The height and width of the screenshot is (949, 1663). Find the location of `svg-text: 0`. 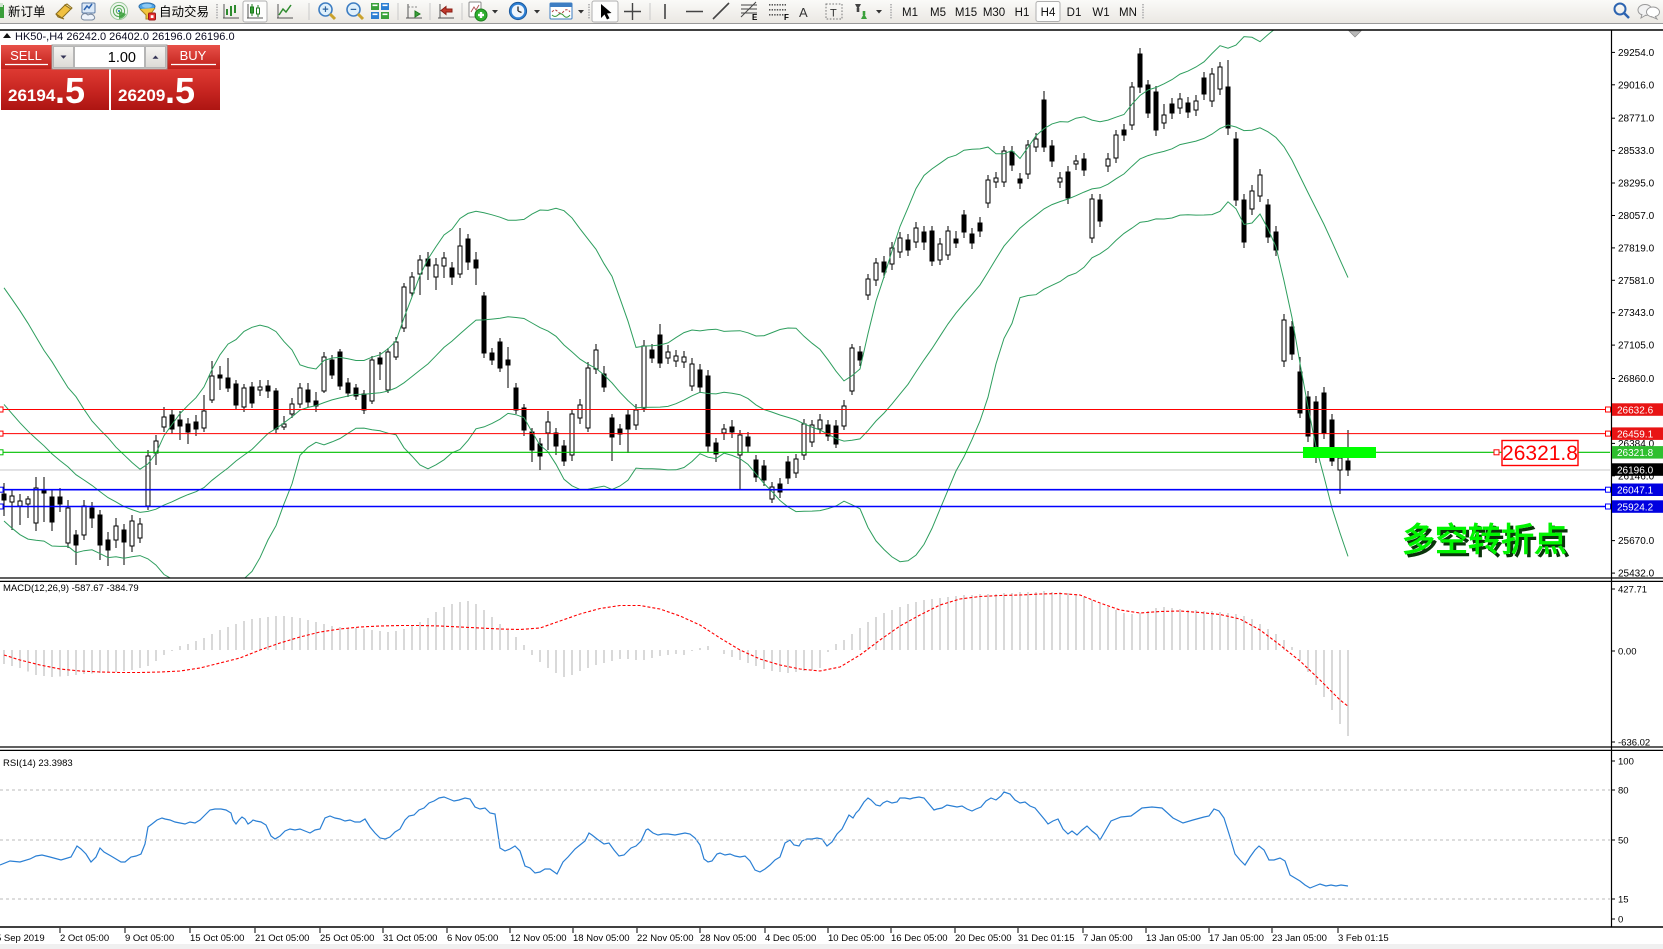

svg-text: 0 is located at coordinates (1620, 920).